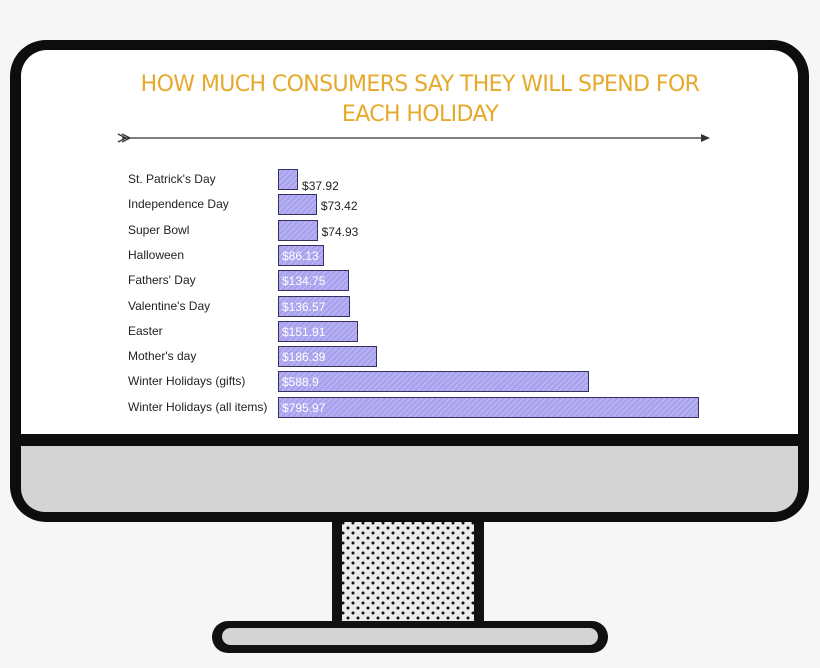 This screenshot has width=820, height=668. I want to click on category-label: Fathers' Day, so click(162, 280).